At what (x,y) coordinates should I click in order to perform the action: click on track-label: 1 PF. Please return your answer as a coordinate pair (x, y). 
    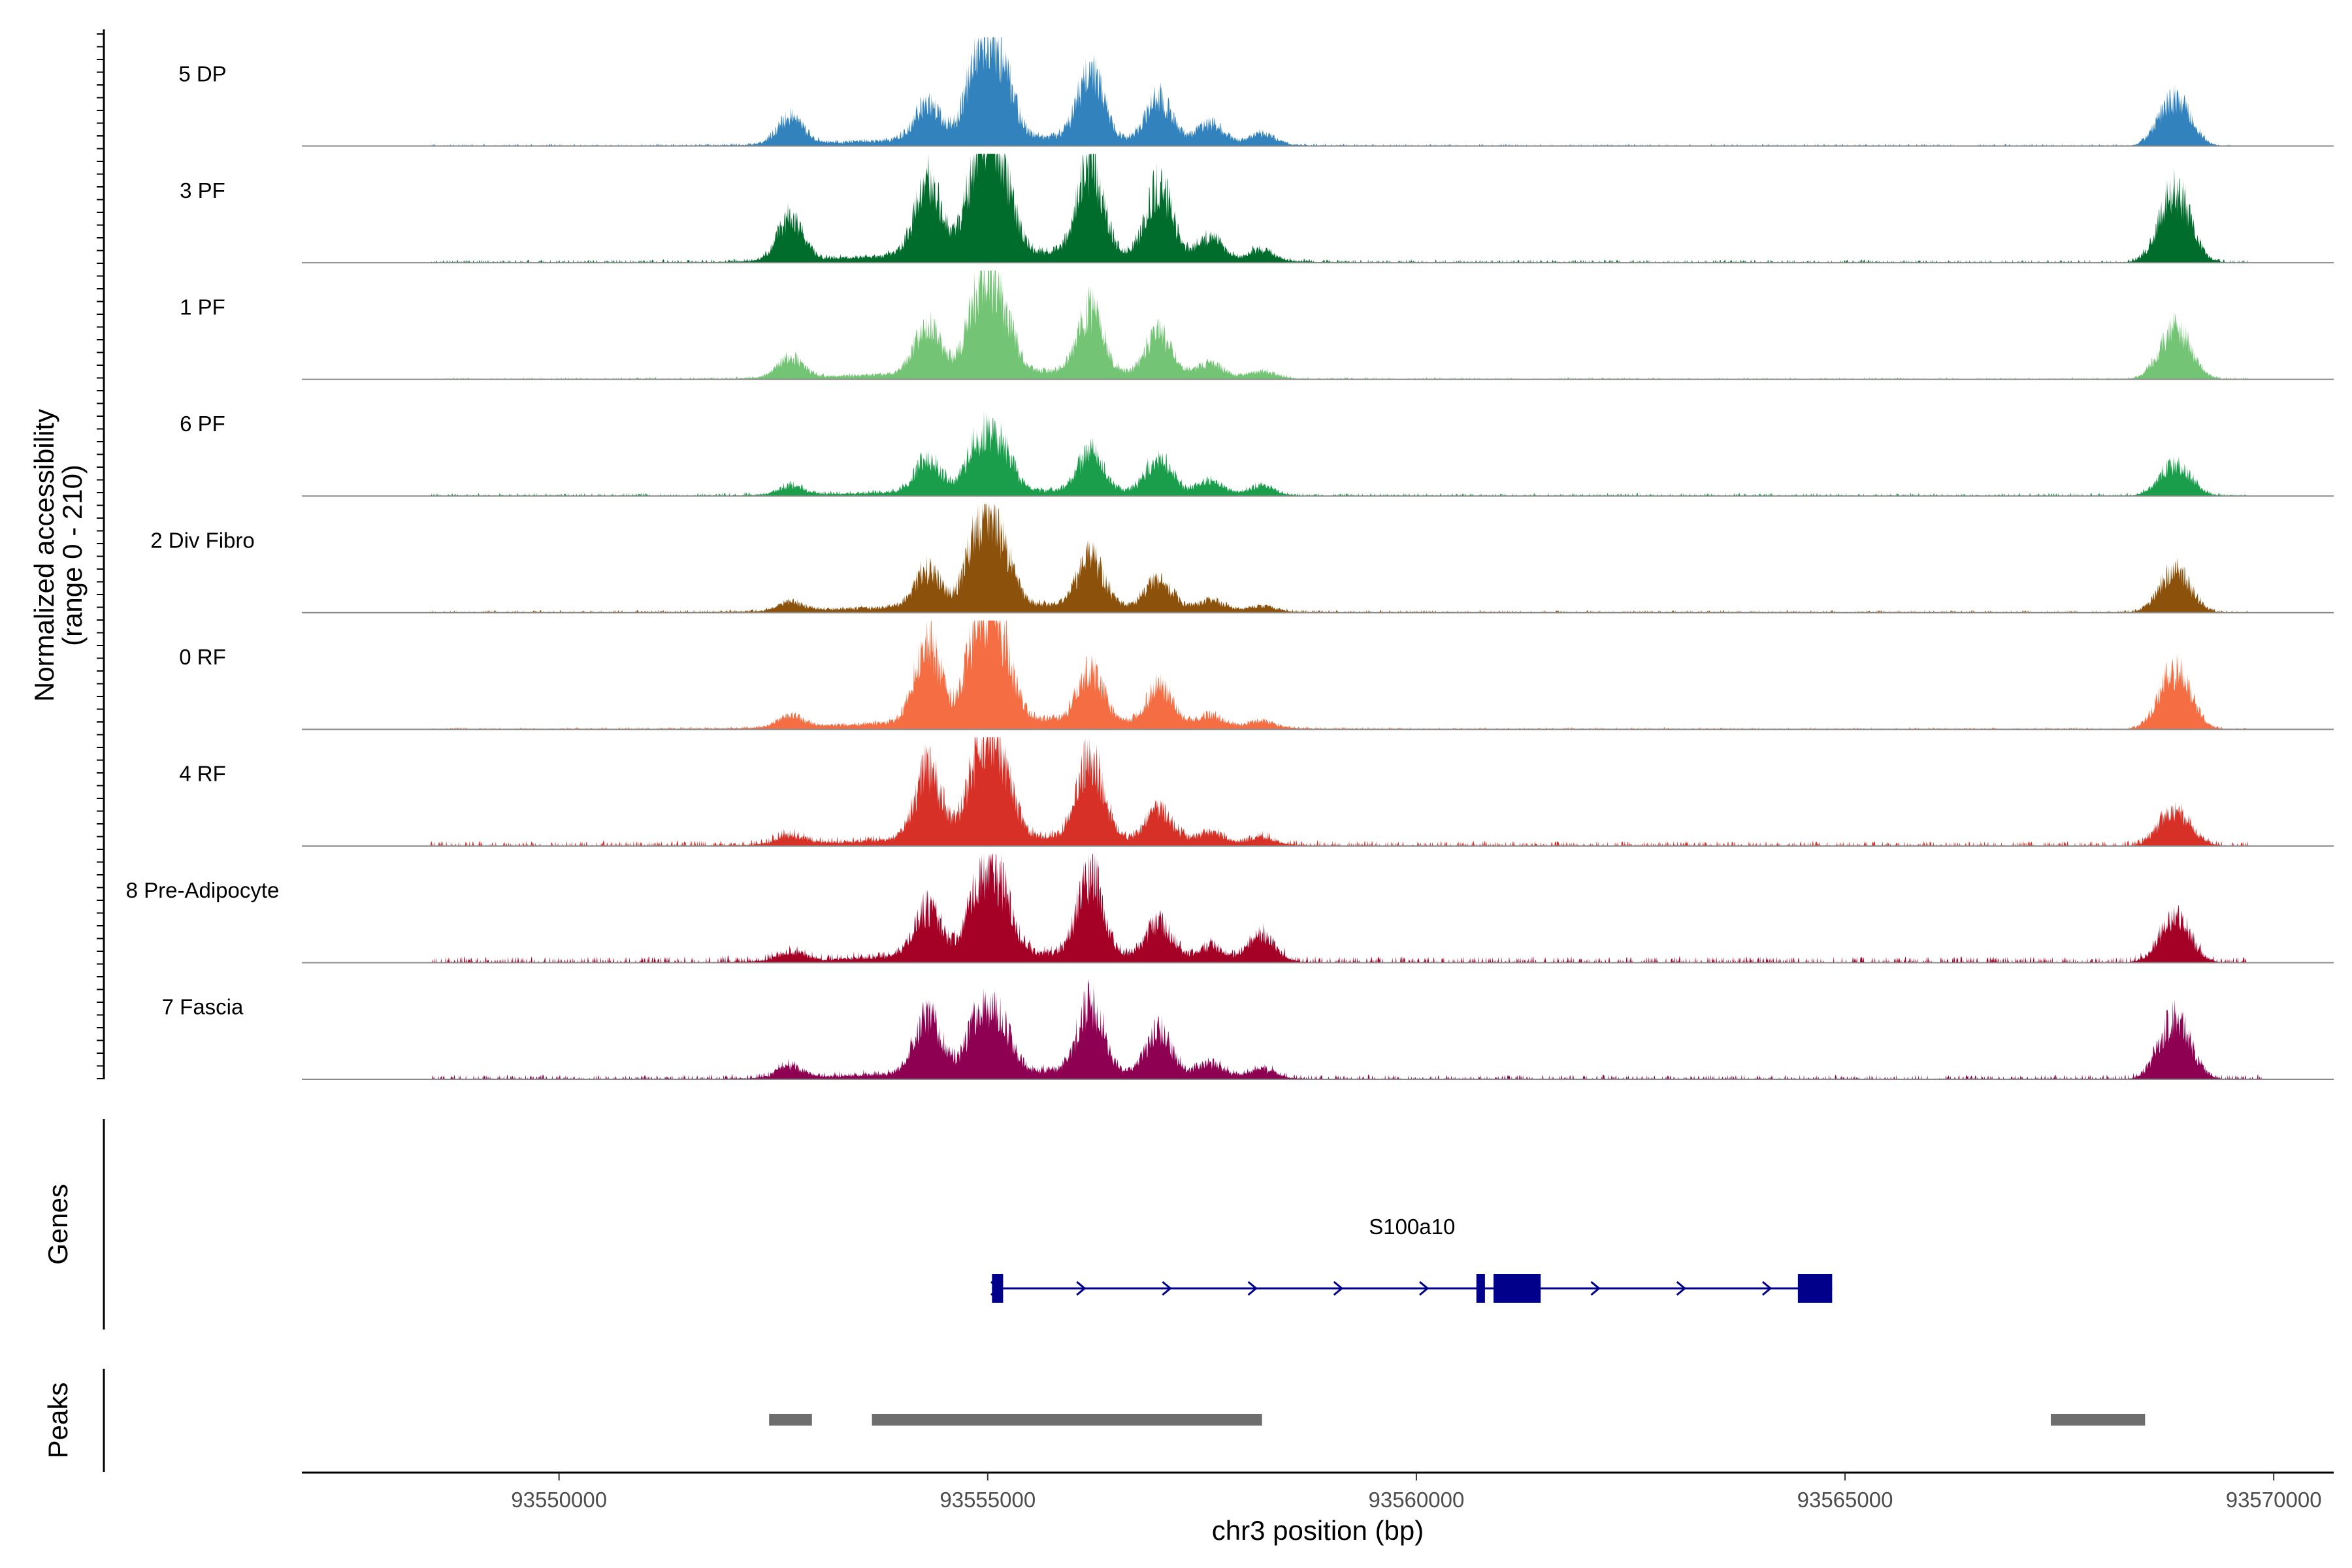
    Looking at the image, I should click on (202, 307).